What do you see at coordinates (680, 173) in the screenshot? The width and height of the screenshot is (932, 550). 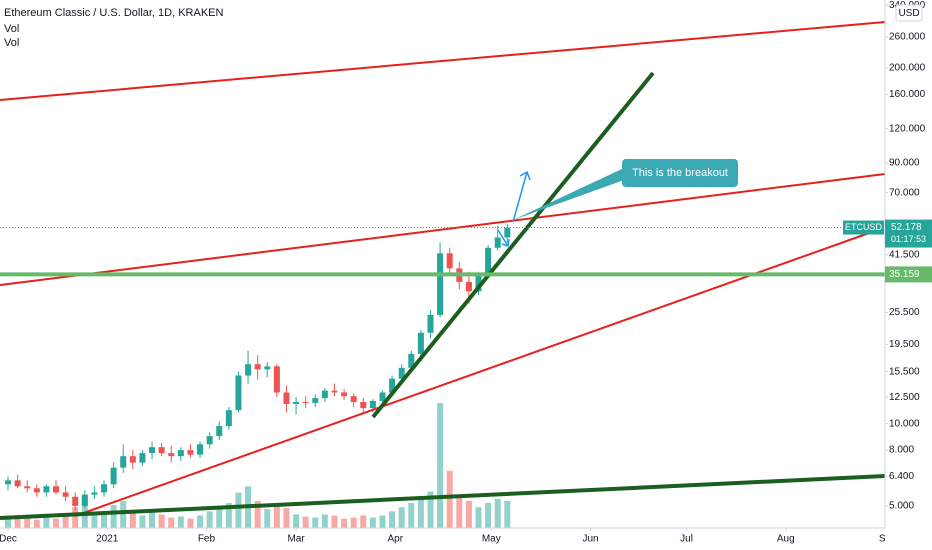 I see `callout-box` at bounding box center [680, 173].